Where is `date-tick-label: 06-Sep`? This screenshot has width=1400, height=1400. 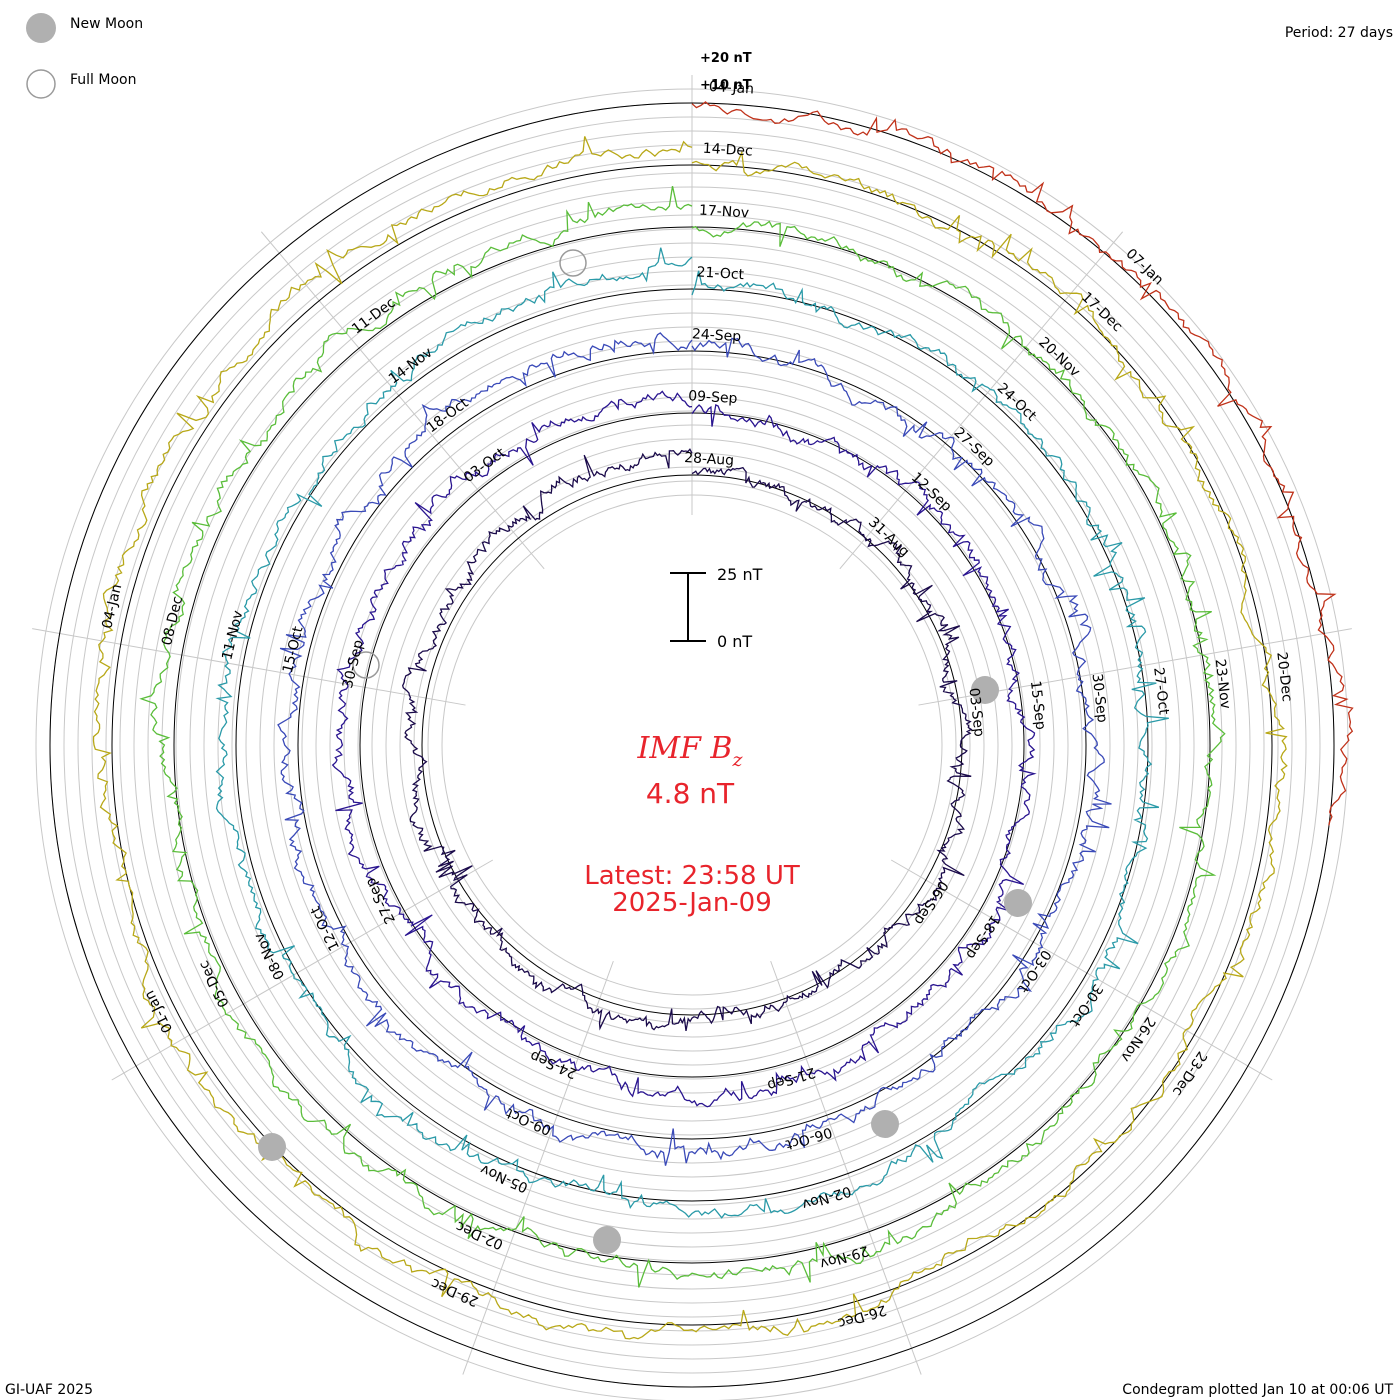 date-tick-label: 06-Sep is located at coordinates (930, 903).